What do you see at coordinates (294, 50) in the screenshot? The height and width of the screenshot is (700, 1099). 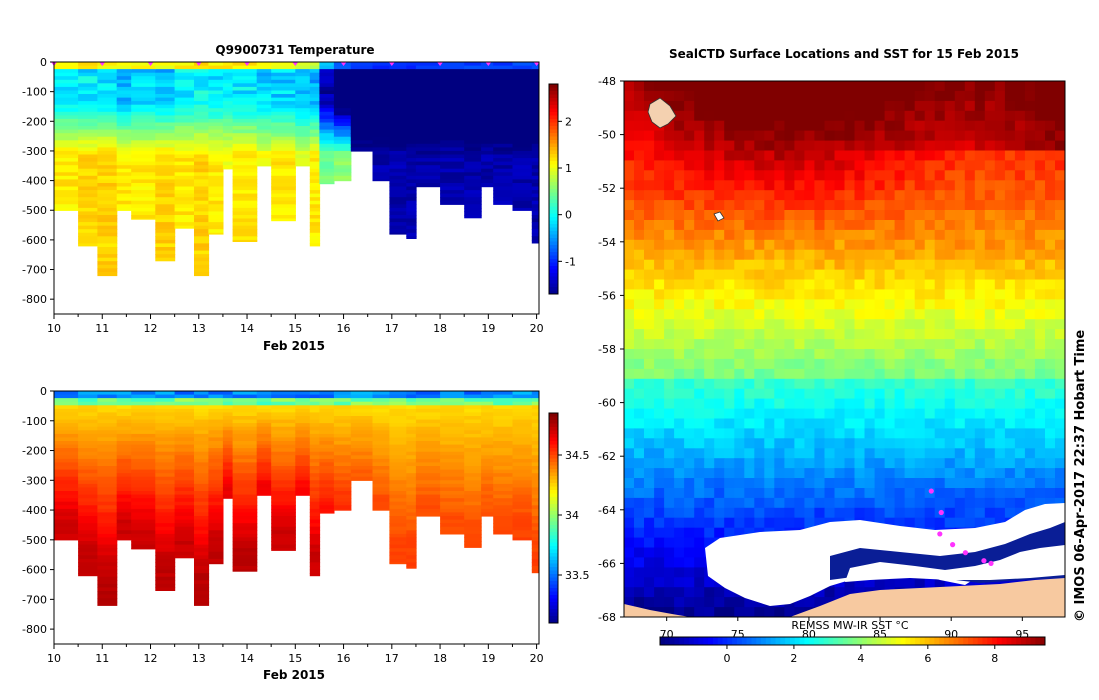 I see `temperature-title: Q9900731 Temperature` at bounding box center [294, 50].